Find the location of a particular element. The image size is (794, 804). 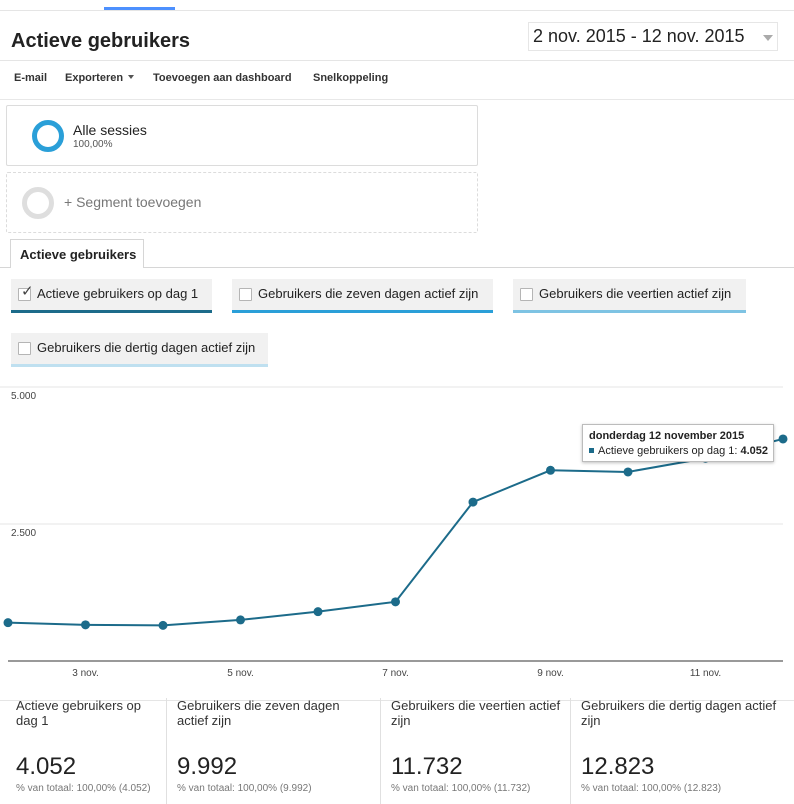

checkmark-icon: ✓ is located at coordinates (27, 291).